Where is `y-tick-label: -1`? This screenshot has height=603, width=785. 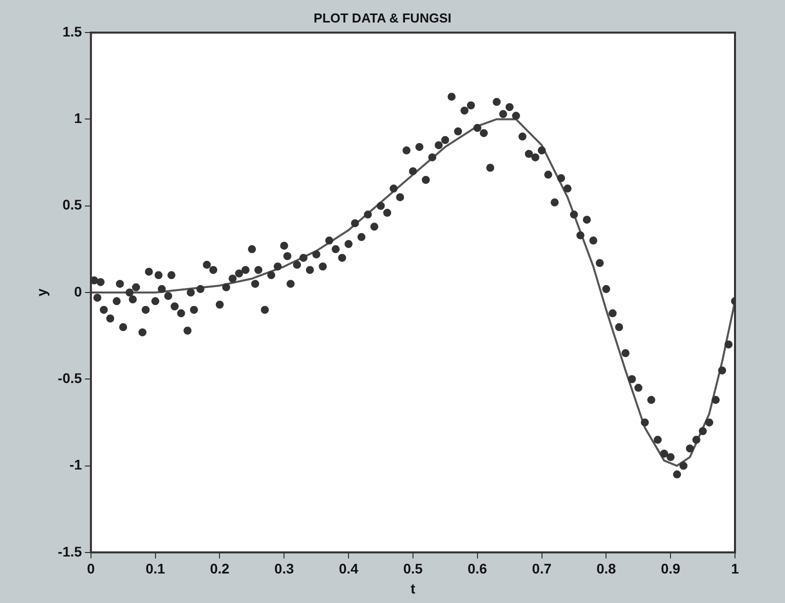
y-tick-label: -1 is located at coordinates (75, 464).